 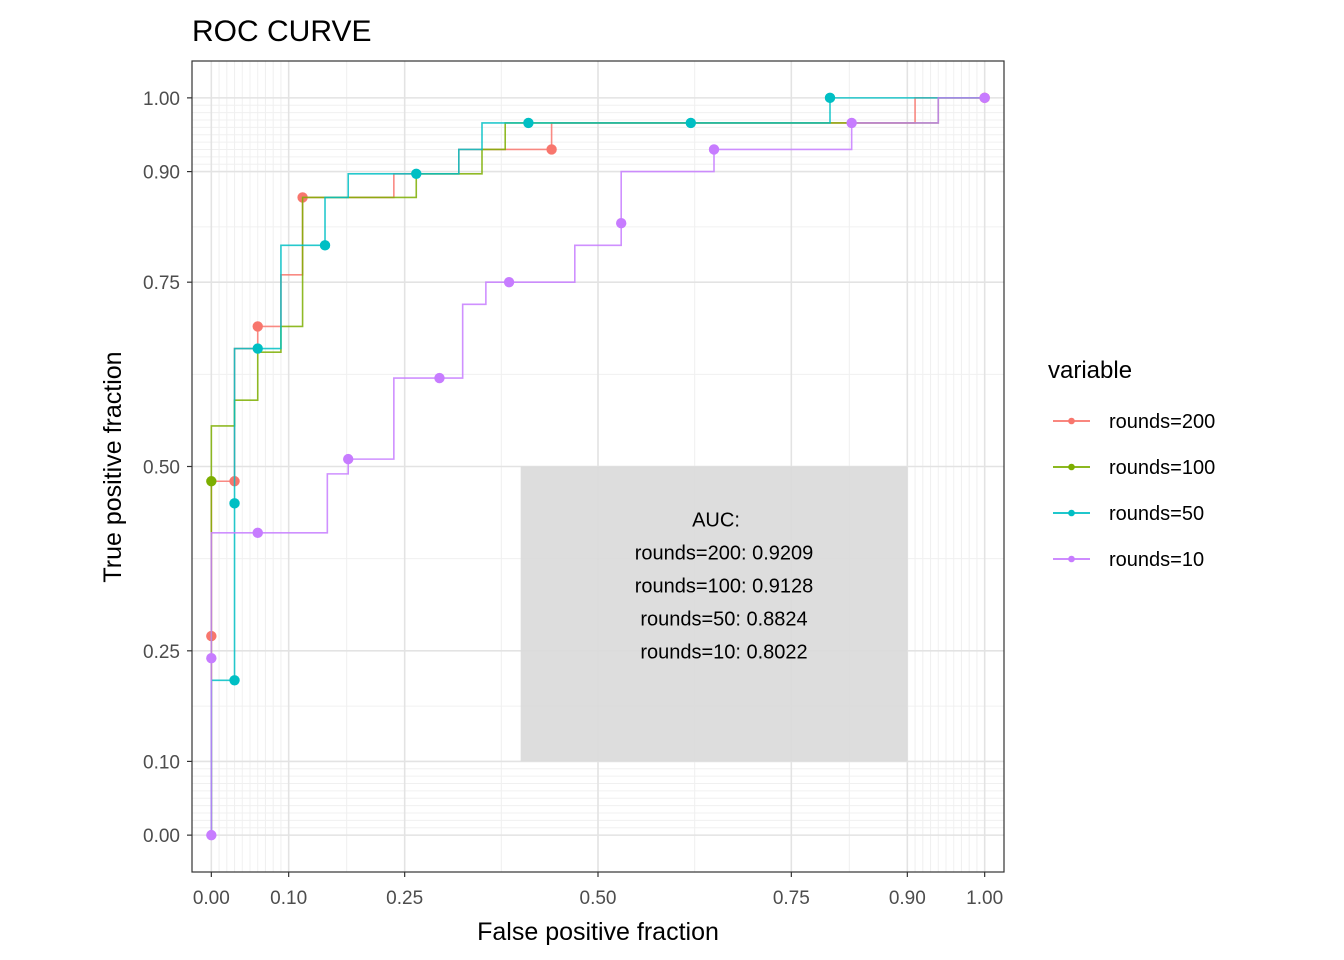 I want to click on x-axis-label: False positive fraction, so click(x=598, y=932).